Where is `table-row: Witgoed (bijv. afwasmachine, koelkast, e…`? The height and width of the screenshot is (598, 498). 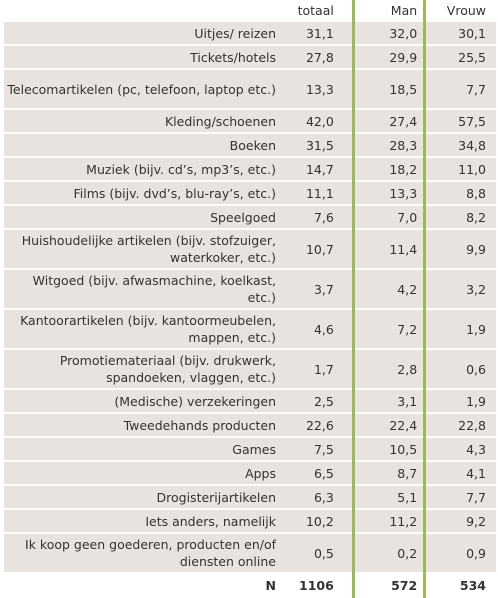
table-row: Witgoed (bijv. afwasmachine, koelkast, e… is located at coordinates (250, 289).